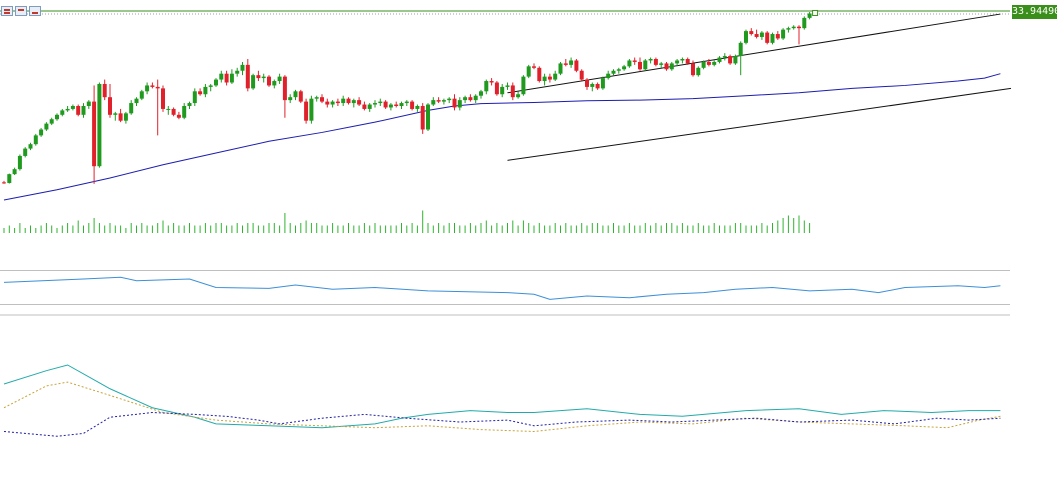 The width and height of the screenshot is (1059, 488). I want to click on stochastic-indicator, so click(502, 400).